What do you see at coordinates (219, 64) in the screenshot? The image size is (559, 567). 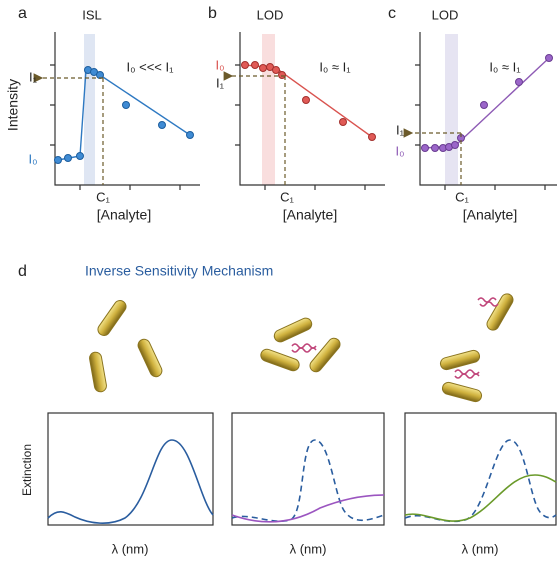 I see `upper-label: I₀` at bounding box center [219, 64].